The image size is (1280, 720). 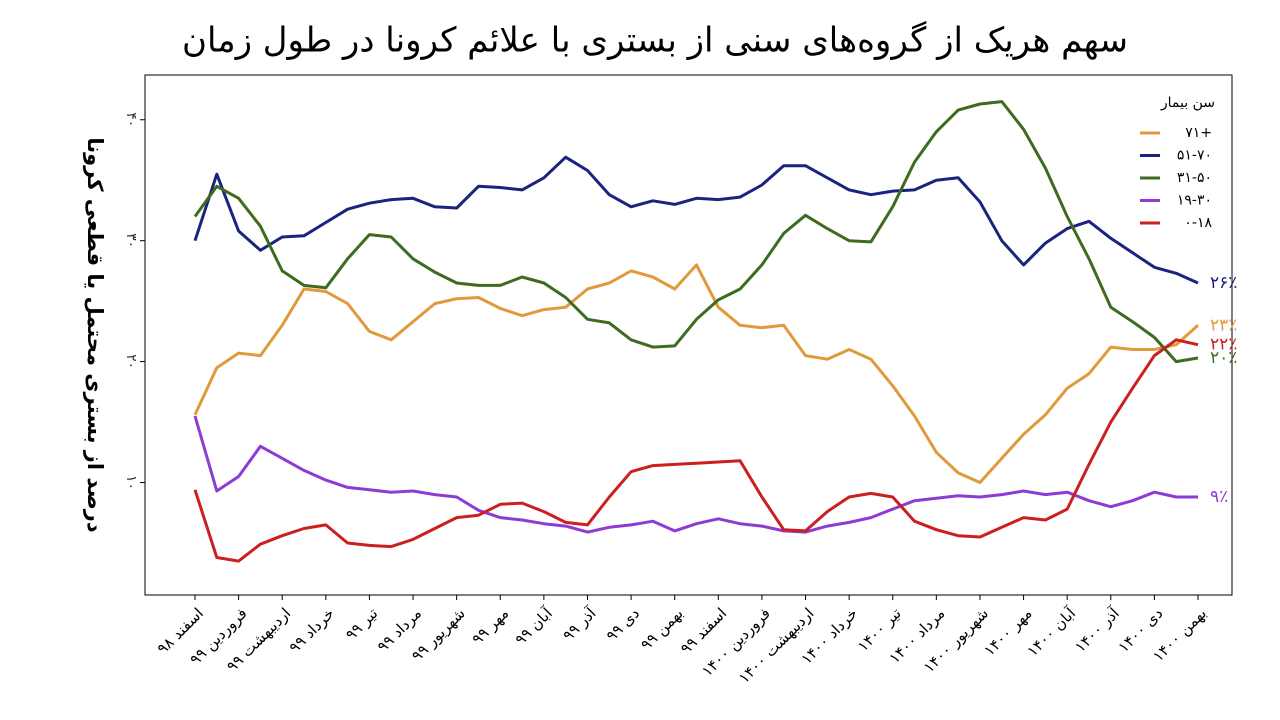 What do you see at coordinates (1223, 345) in the screenshot?
I see `end-label: ۲۲٪` at bounding box center [1223, 345].